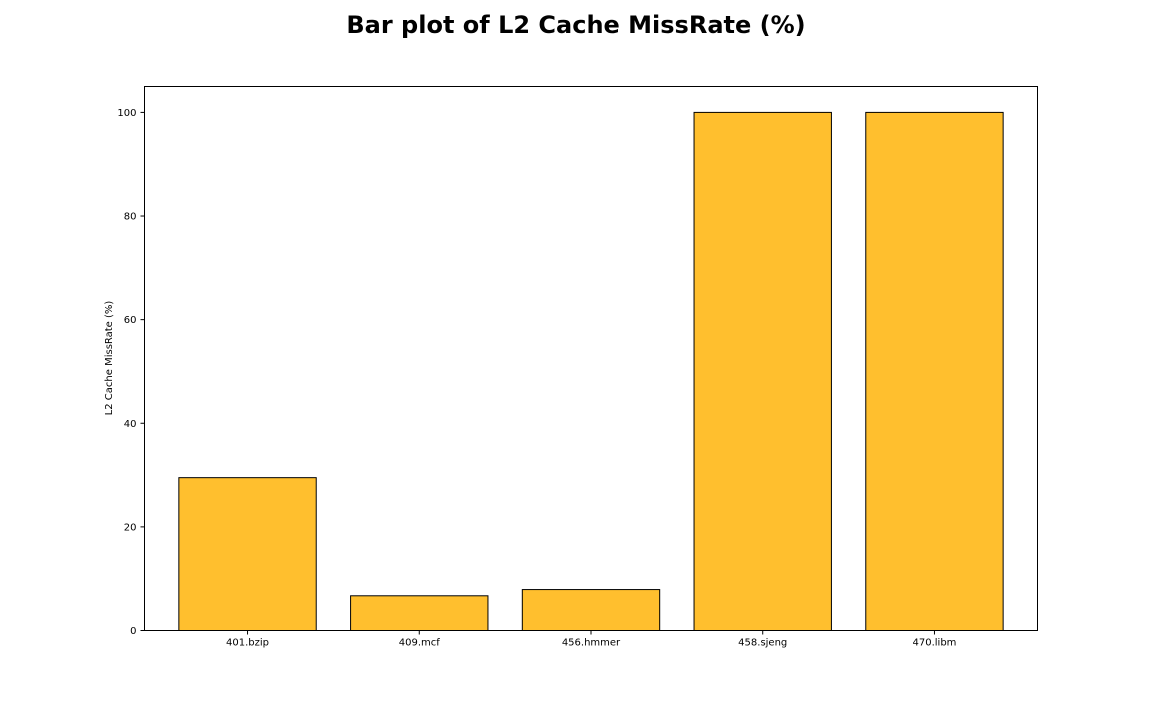 The height and width of the screenshot is (720, 1152). What do you see at coordinates (762, 643) in the screenshot?
I see `x-tick-label: 458.sjeng` at bounding box center [762, 643].